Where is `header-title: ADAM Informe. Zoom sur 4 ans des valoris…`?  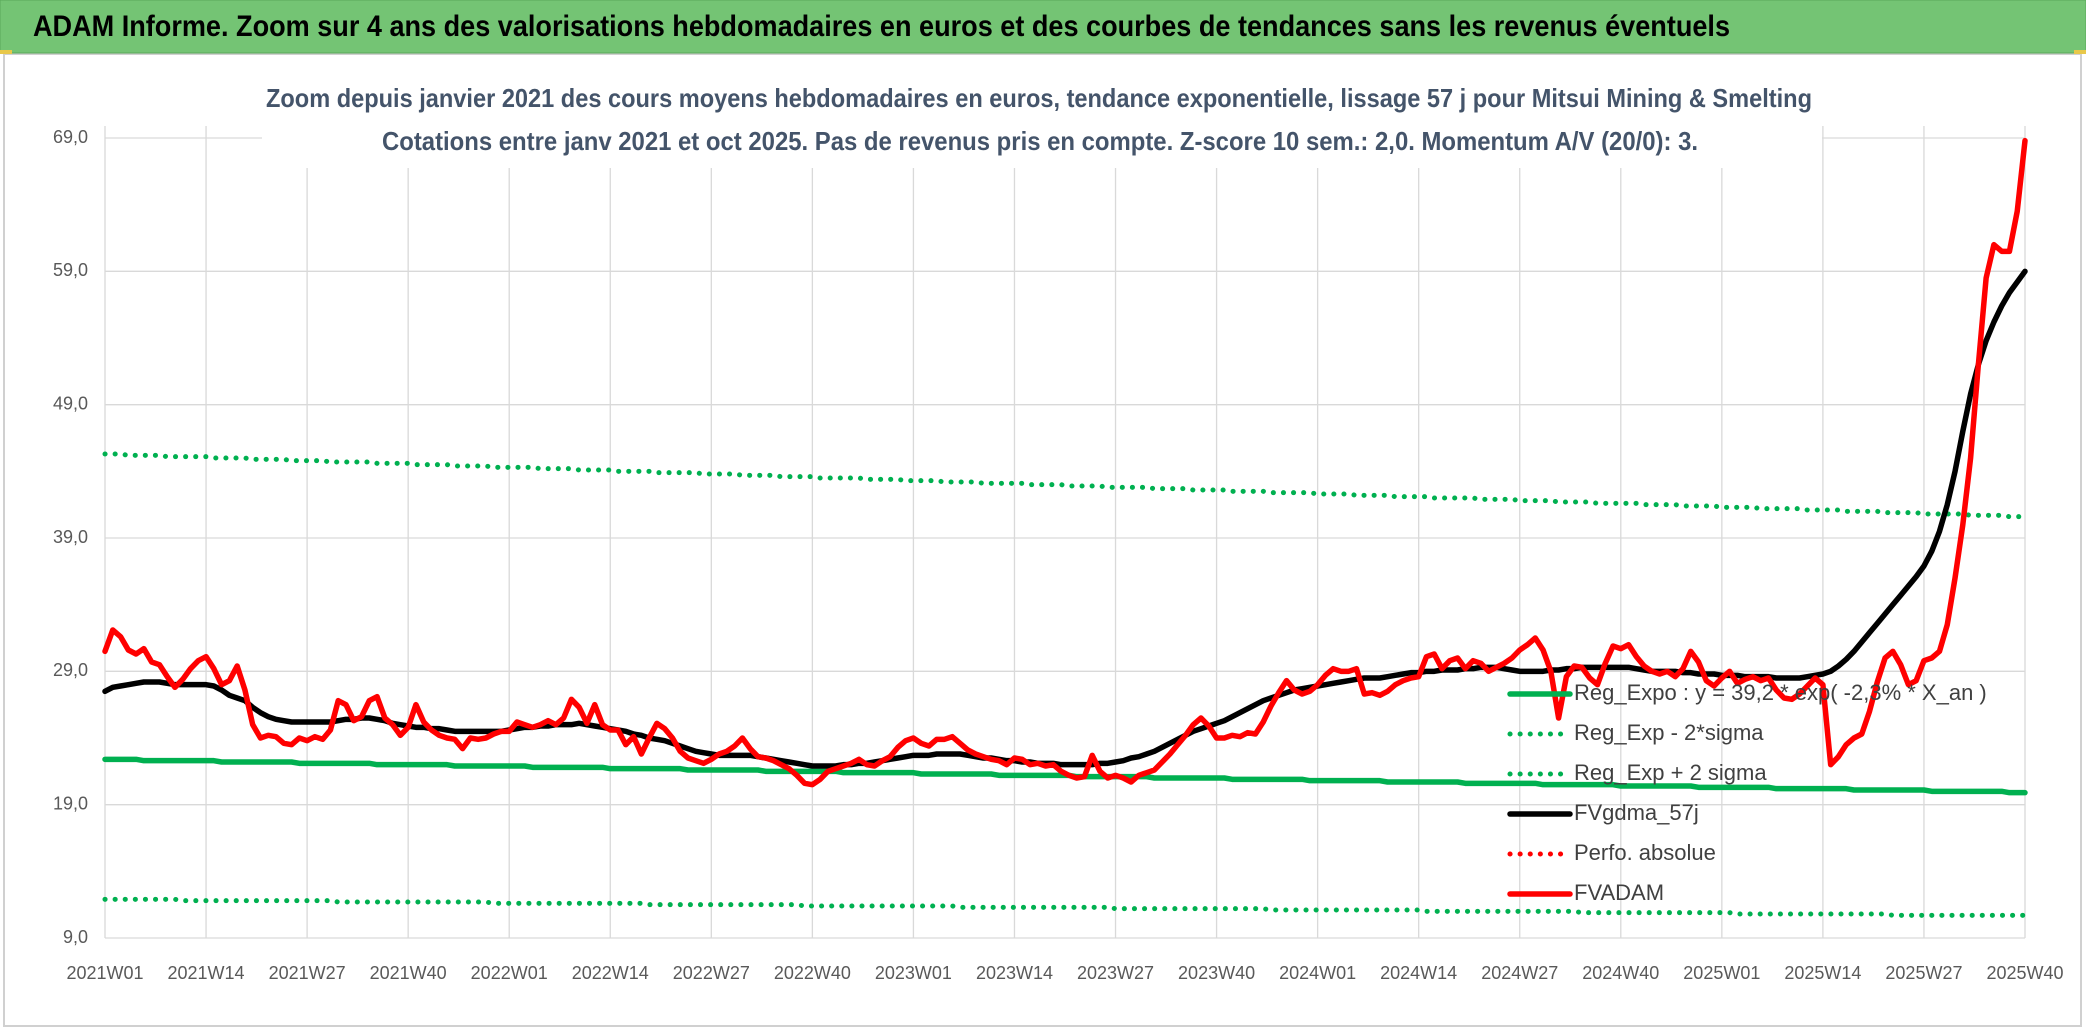
header-title: ADAM Informe. Zoom sur 4 ans des valoris… is located at coordinates (881, 26).